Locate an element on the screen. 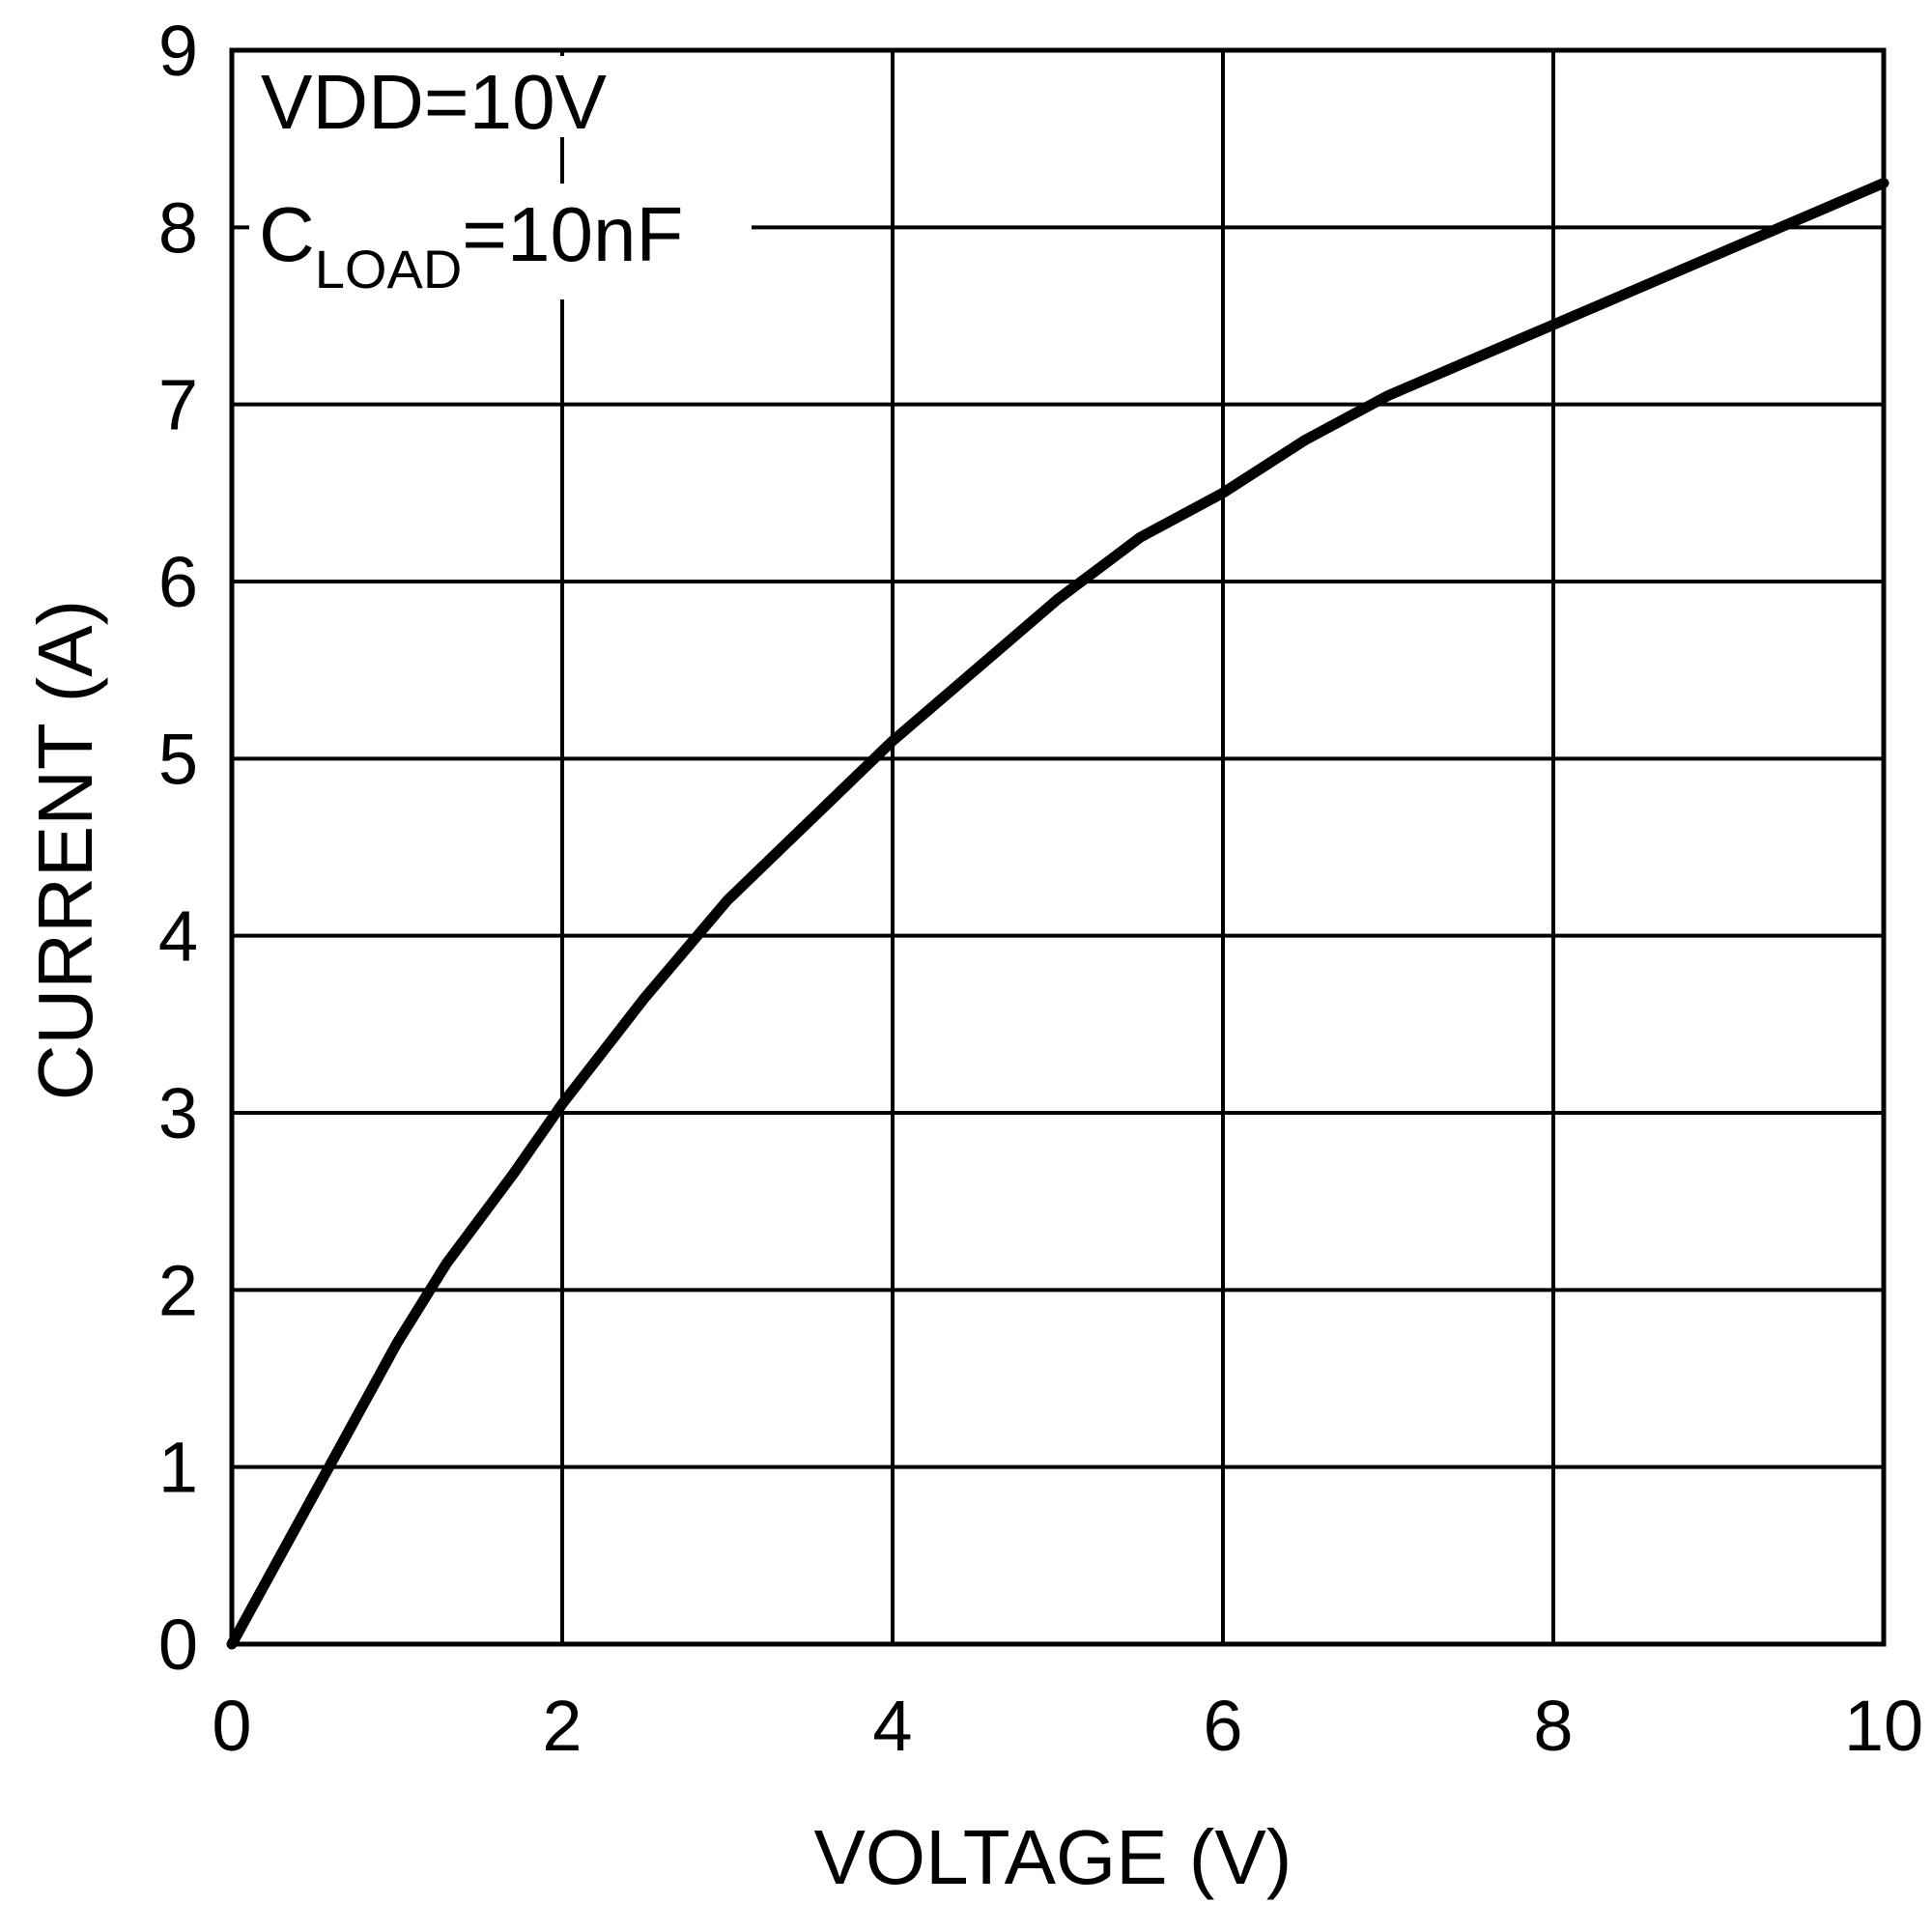 Image resolution: width=1932 pixels, height=1932 pixels. annotation-cload-value: =10nF is located at coordinates (572, 234).